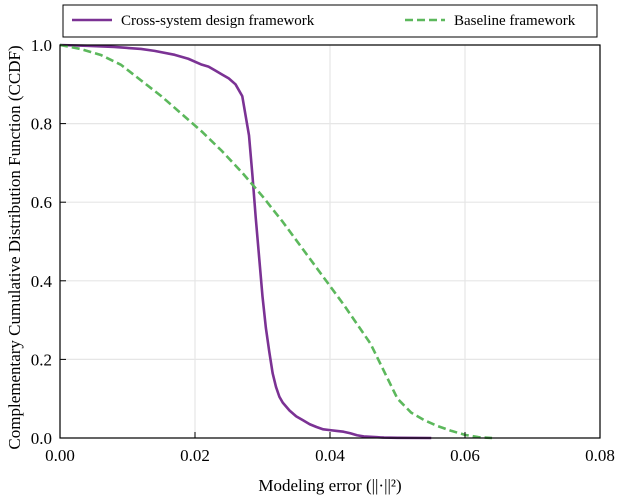 The width and height of the screenshot is (620, 498). I want to click on x-tick-label: 0.02, so click(195, 455).